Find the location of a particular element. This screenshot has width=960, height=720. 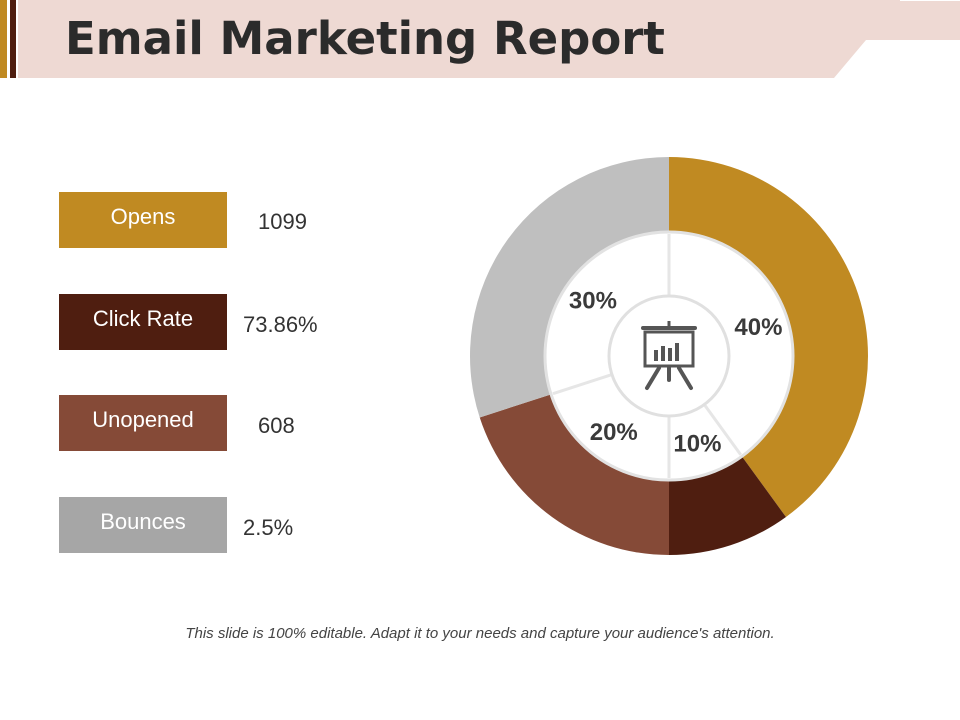

donut-slice-gray is located at coordinates (569, 287).